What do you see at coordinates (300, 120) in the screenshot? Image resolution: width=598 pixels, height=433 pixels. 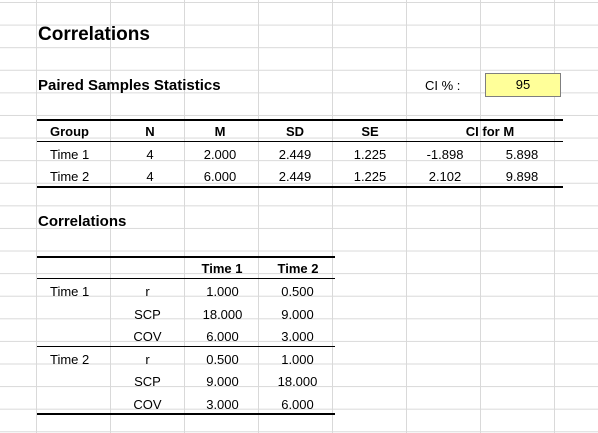 I see `paired-table-top-rule` at bounding box center [300, 120].